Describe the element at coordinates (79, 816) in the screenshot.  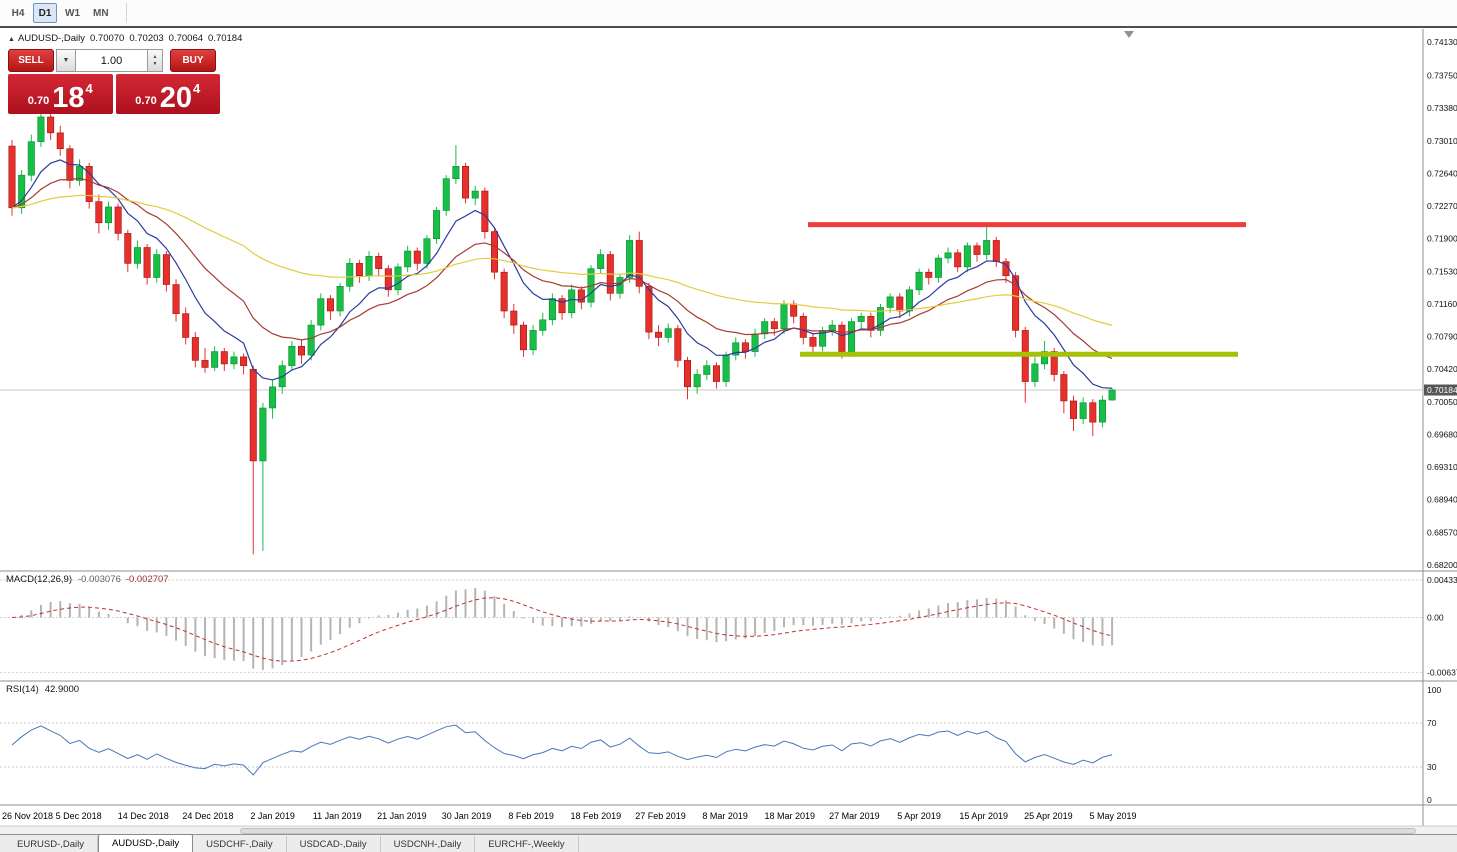
I see `time-axis-label: 5 Dec 2018` at that location.